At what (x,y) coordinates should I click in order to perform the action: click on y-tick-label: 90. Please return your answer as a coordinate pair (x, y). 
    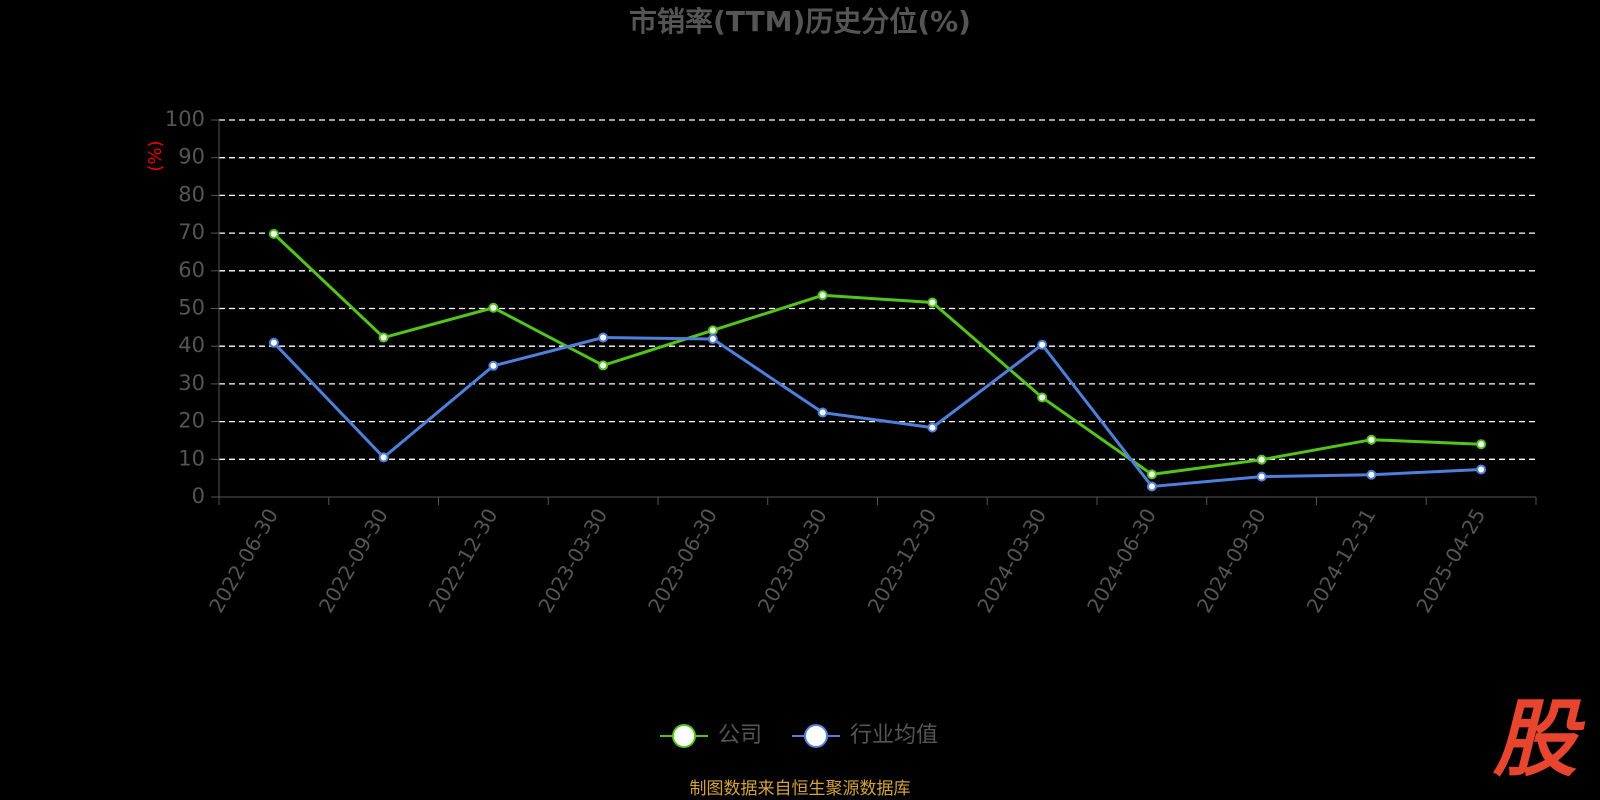
    Looking at the image, I should click on (191, 157).